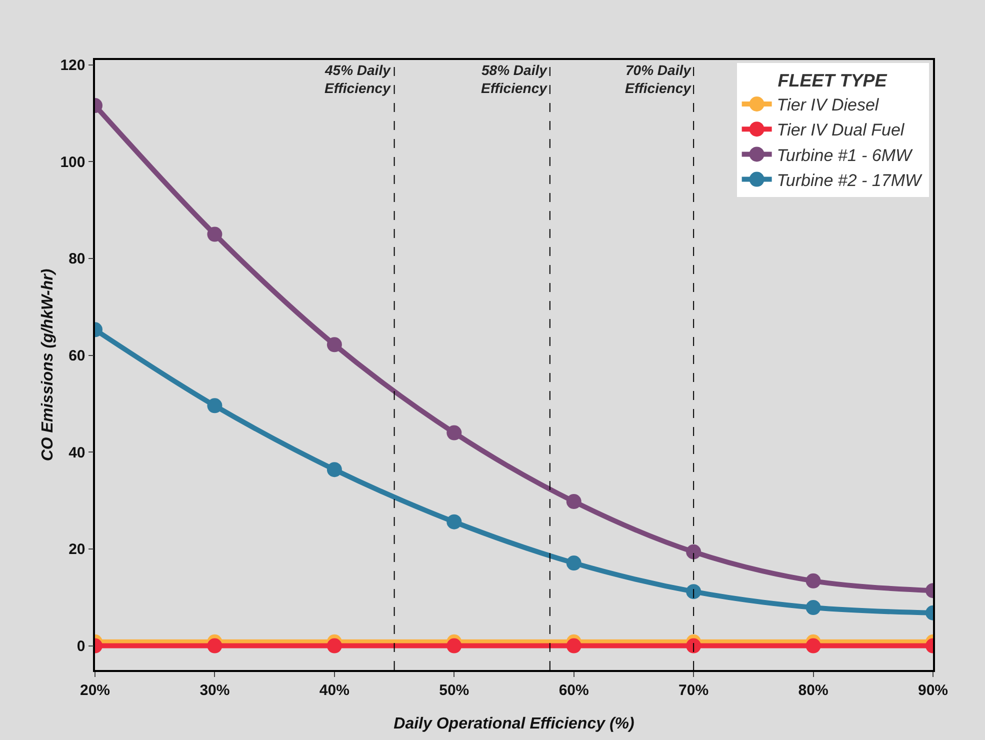 The height and width of the screenshot is (740, 985). Describe the element at coordinates (215, 690) in the screenshot. I see `x-tick-label: 30%` at that location.